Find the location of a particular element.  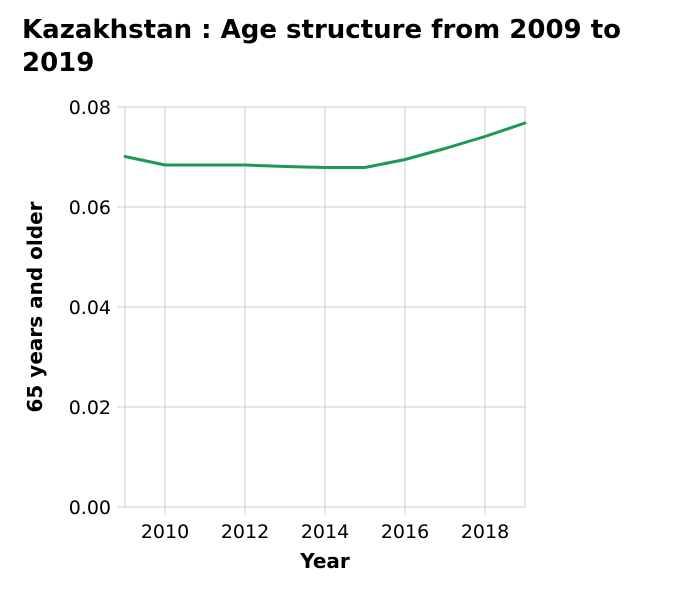

y-axis-label: 65 years and older is located at coordinates (35, 306).